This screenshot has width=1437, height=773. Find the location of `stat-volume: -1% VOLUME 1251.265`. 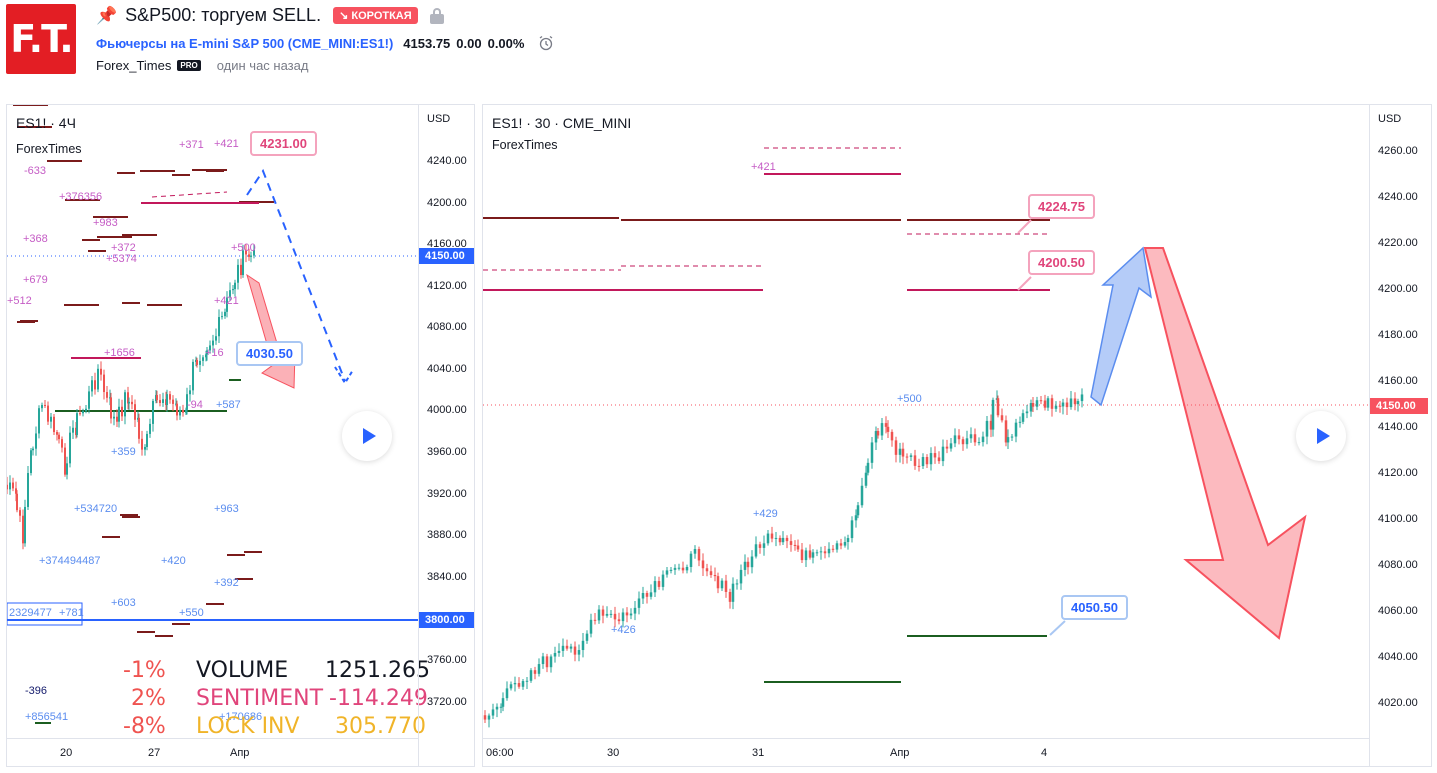

stat-volume: -1% VOLUME 1251.265 is located at coordinates (276, 670).